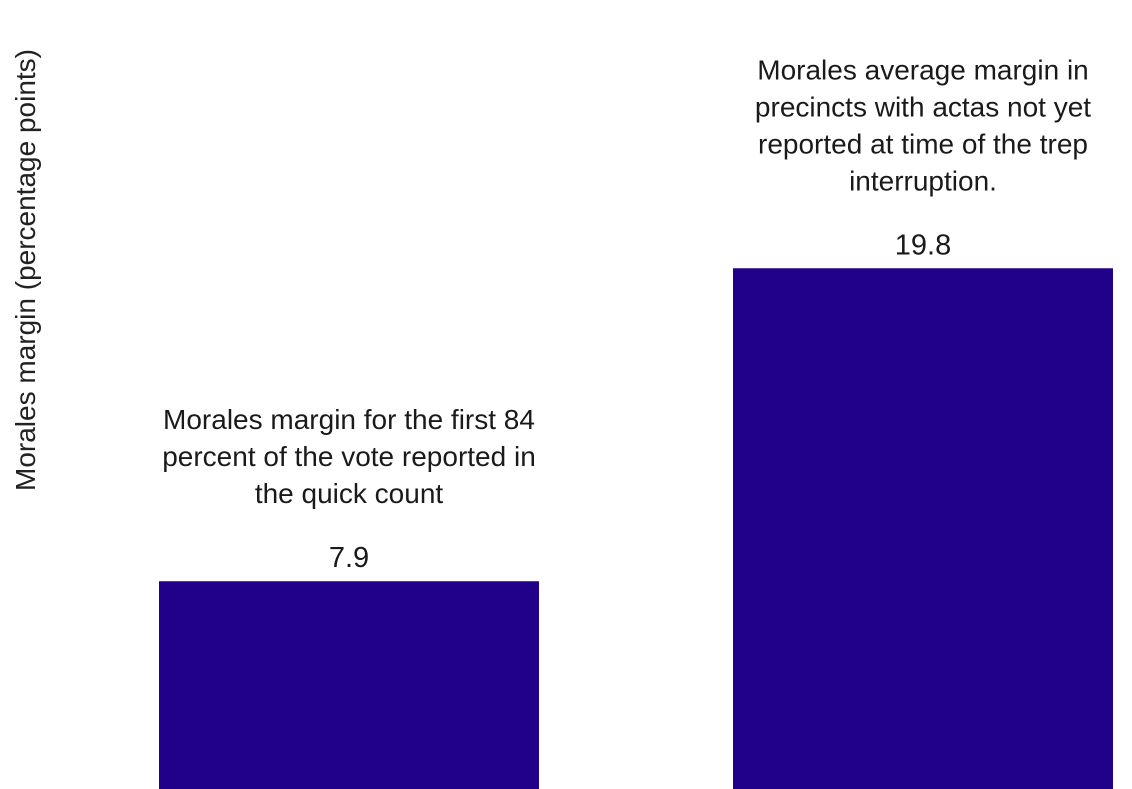 The height and width of the screenshot is (789, 1132). What do you see at coordinates (349, 419) in the screenshot?
I see `bar-annotation-1-line-1: Morales margin for the first 84` at bounding box center [349, 419].